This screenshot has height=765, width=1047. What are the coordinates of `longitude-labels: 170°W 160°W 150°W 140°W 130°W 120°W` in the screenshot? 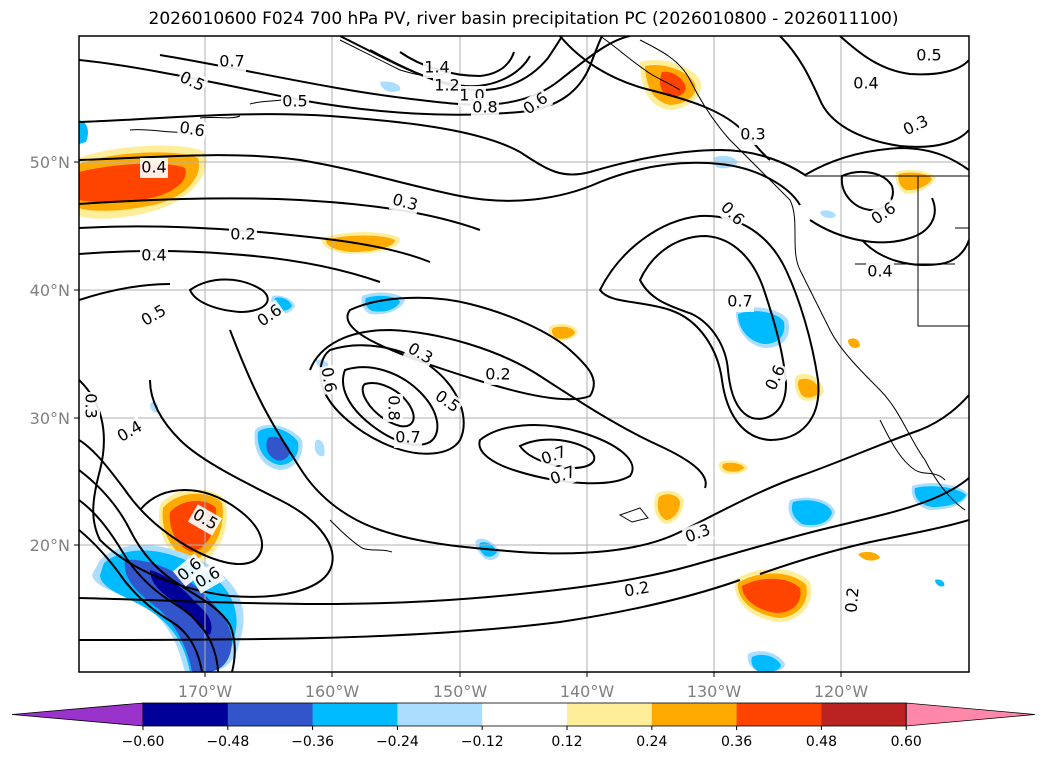 It's located at (523, 686).